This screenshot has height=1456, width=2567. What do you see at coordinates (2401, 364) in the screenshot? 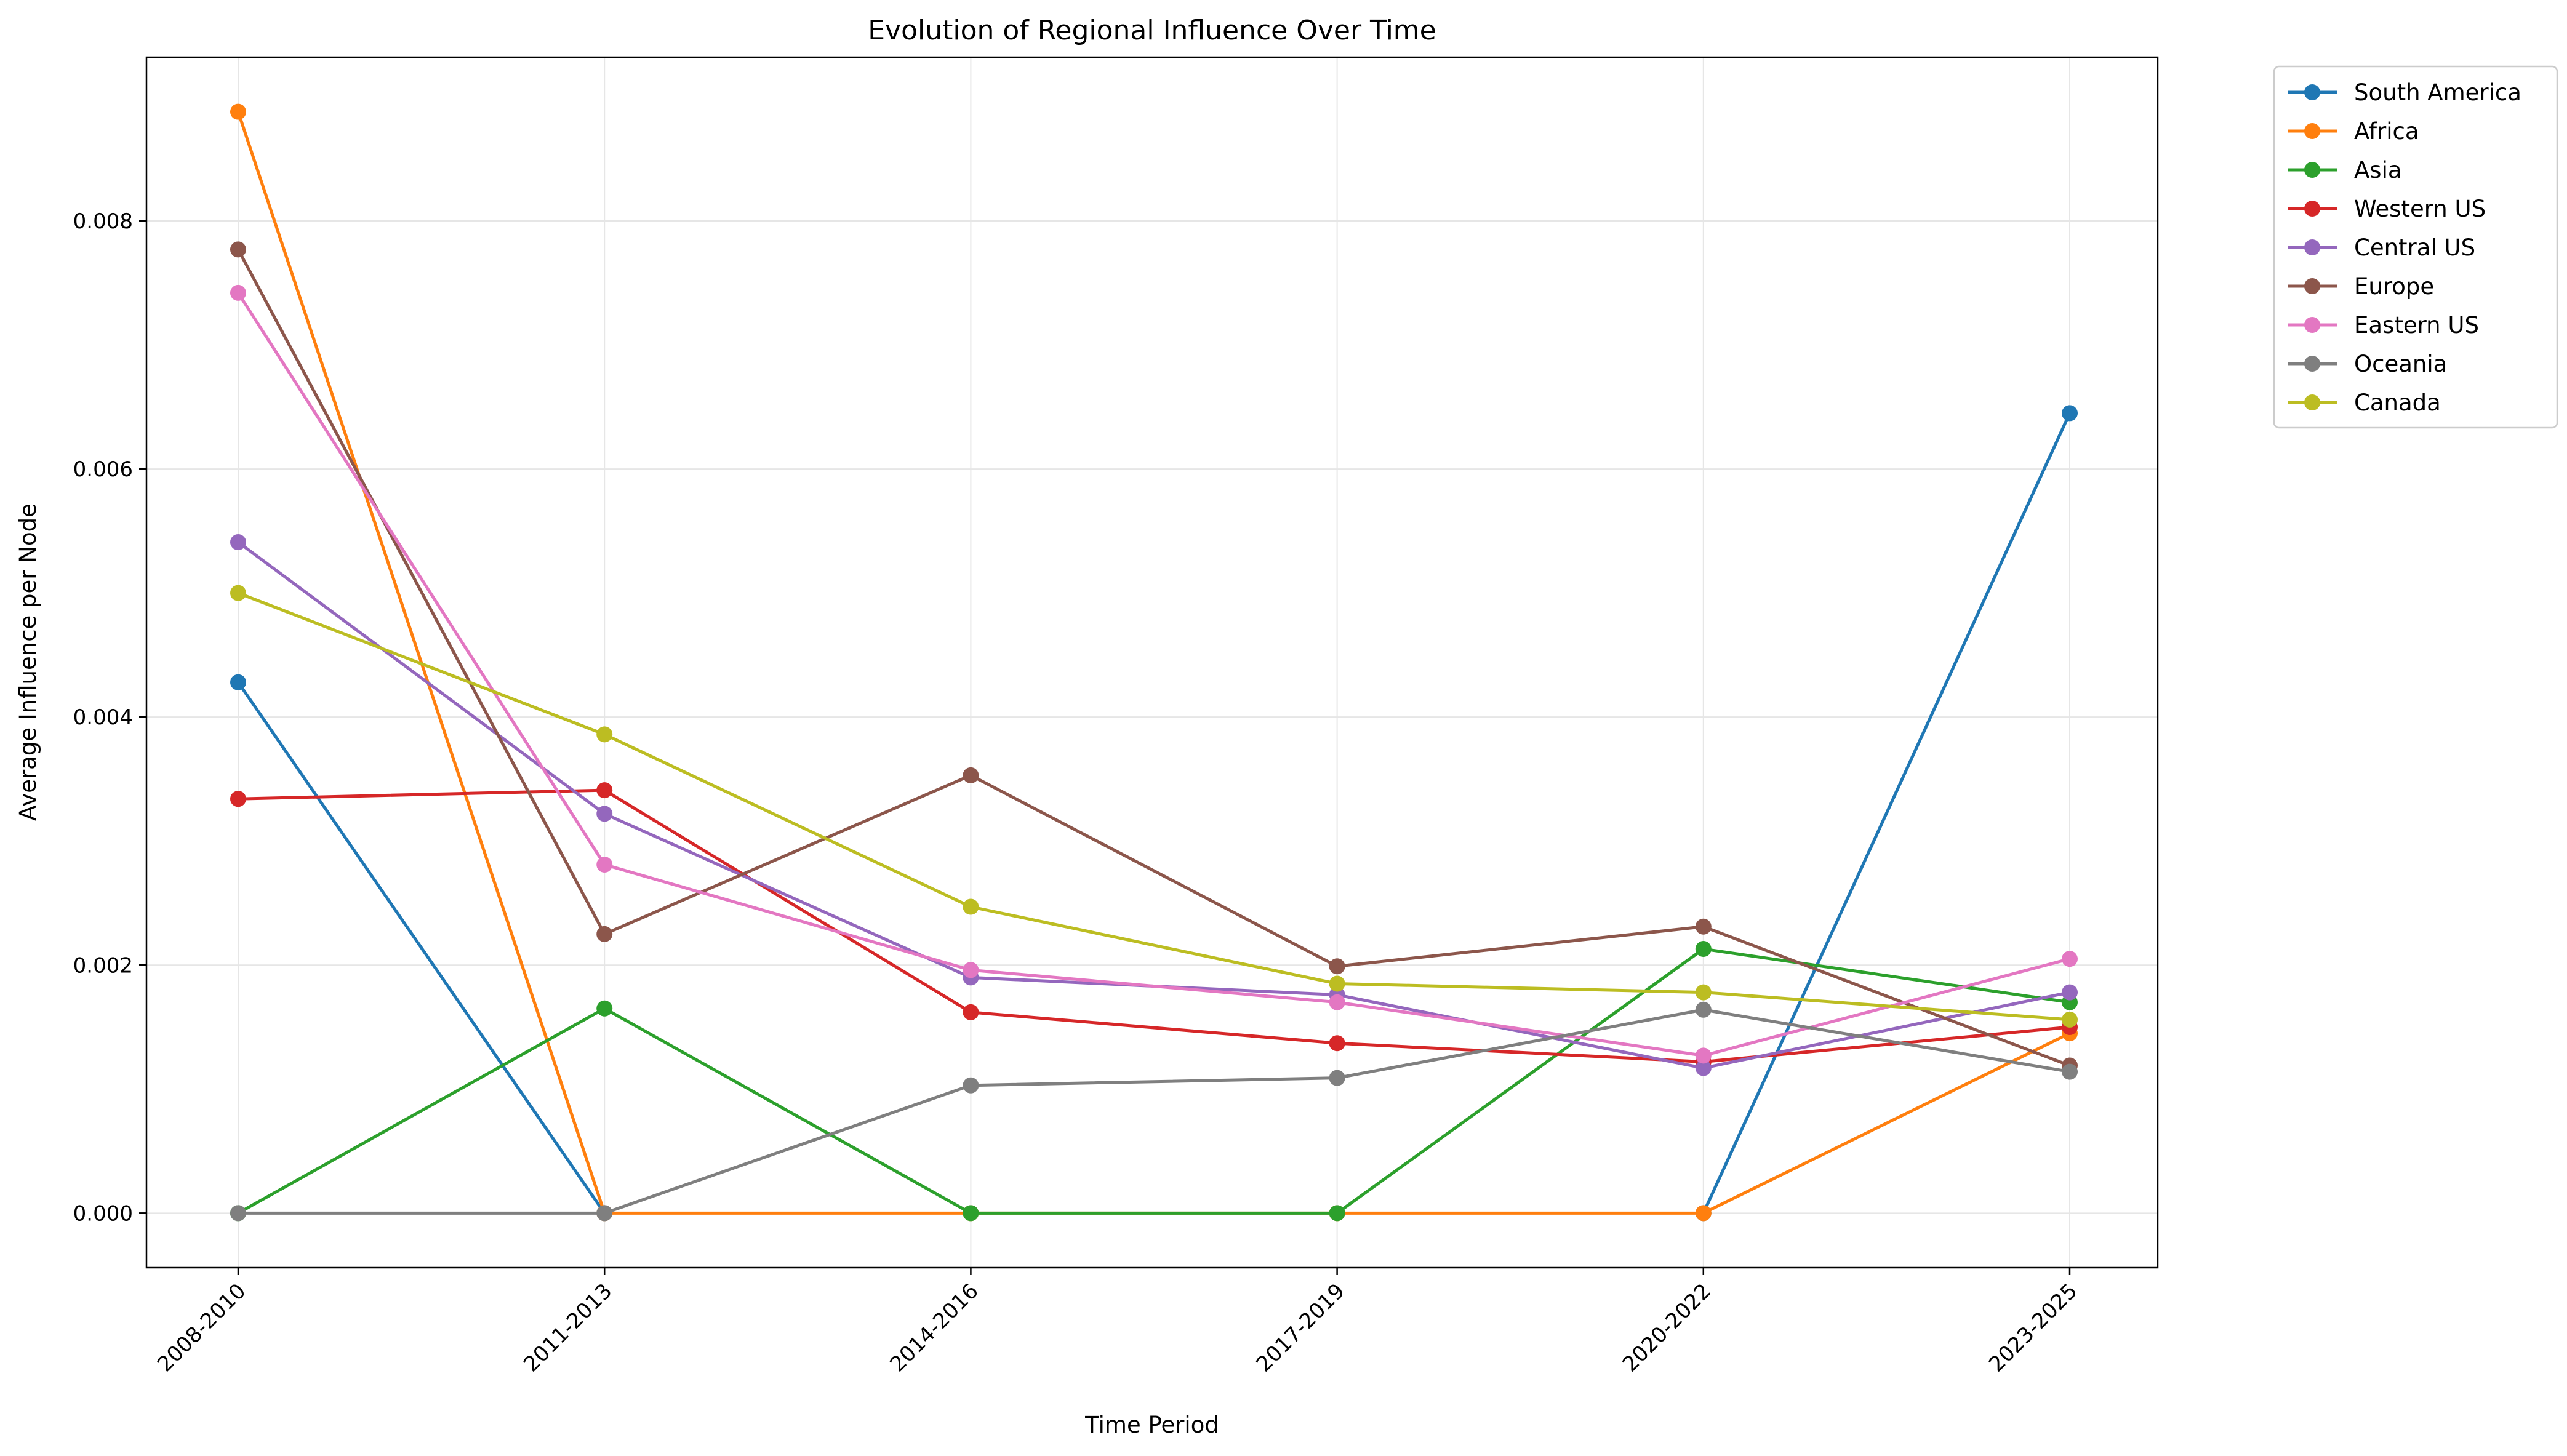
I see `legend-label-oceania: Oceania` at bounding box center [2401, 364].